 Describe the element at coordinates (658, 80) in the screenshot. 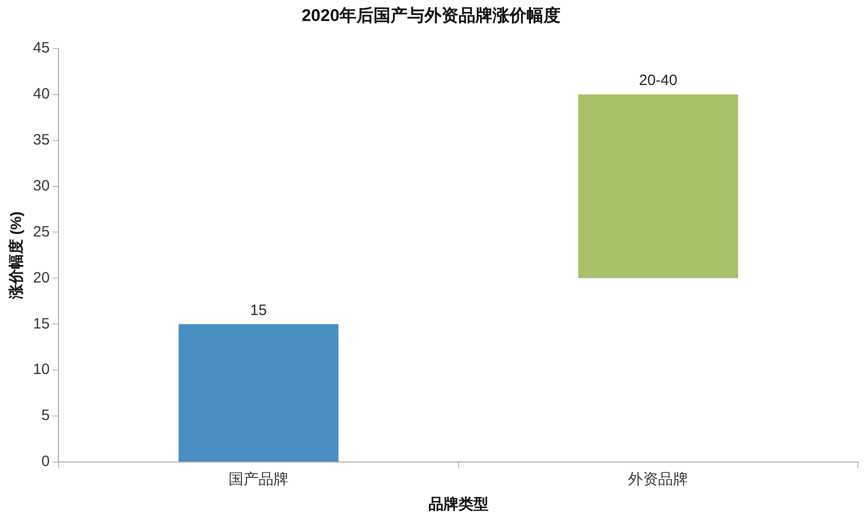

I see `data-label: 20-40` at that location.